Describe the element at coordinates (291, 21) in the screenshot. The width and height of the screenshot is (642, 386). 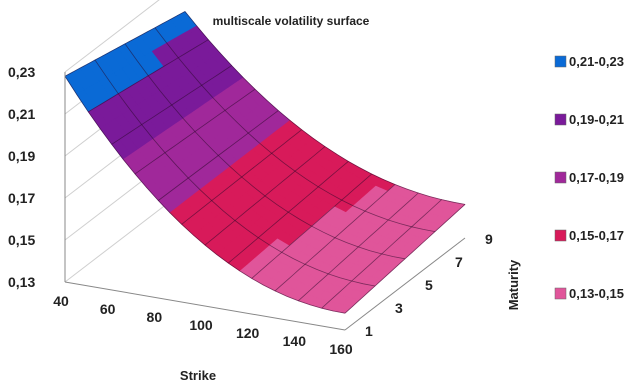
I see `chart-title: multiscale volatility surface` at that location.